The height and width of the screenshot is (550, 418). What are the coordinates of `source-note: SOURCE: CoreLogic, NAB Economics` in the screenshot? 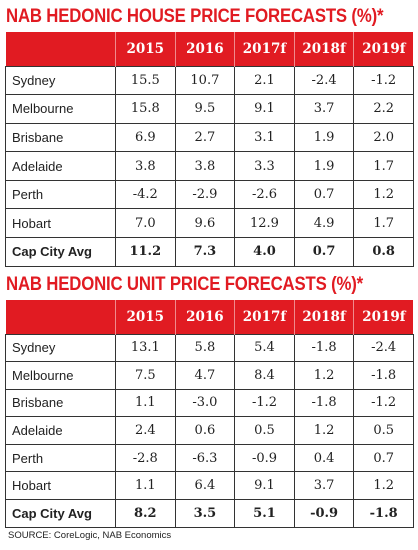 It's located at (90, 535).